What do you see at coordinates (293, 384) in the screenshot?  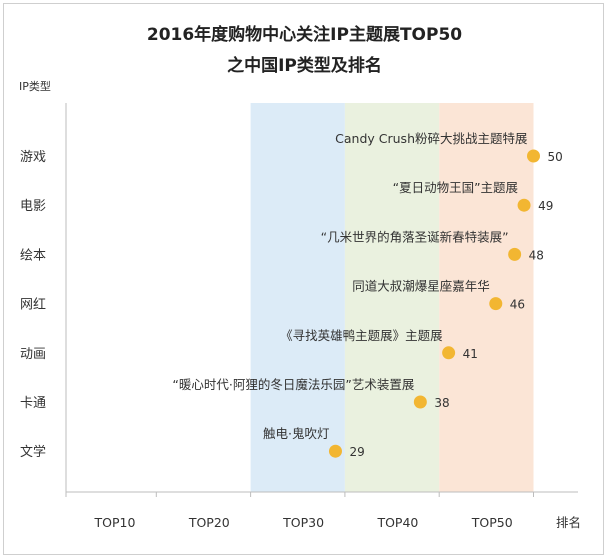 I see `data-point-label: “暖心时代·阿狸的冬日魔法乐园”艺术装置展` at bounding box center [293, 384].